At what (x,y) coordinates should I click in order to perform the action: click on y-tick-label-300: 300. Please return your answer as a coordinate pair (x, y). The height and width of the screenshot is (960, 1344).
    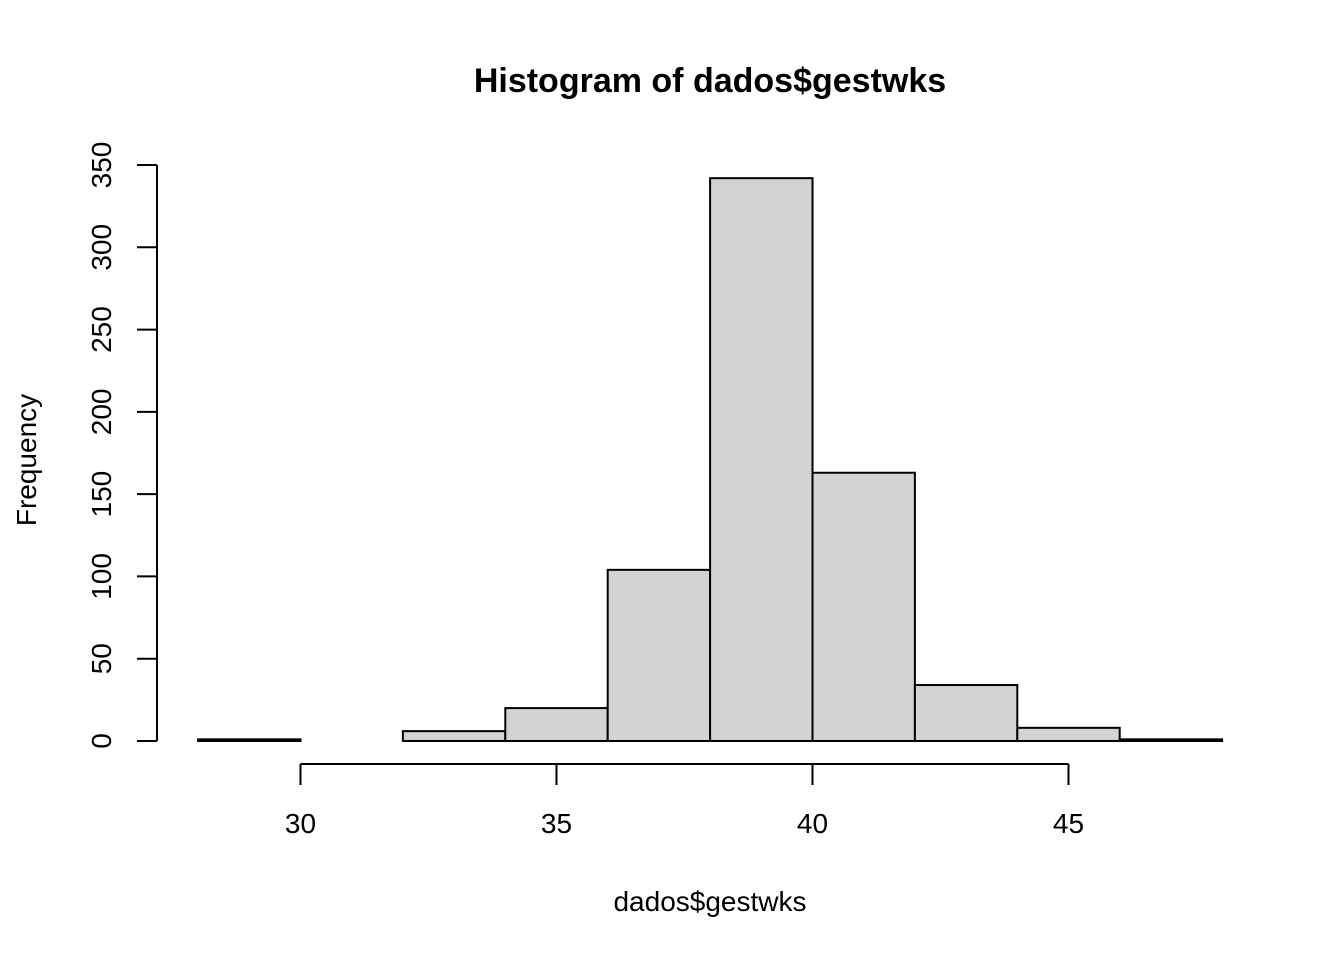
    Looking at the image, I should click on (101, 247).